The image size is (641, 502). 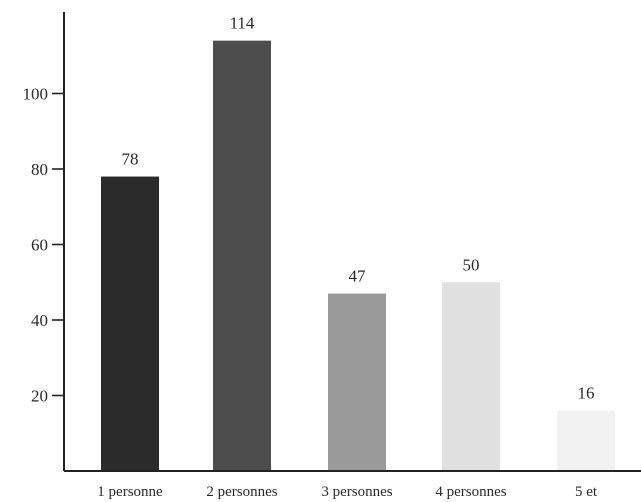 What do you see at coordinates (241, 492) in the screenshot?
I see `x-tick-label: 2 personnes` at bounding box center [241, 492].